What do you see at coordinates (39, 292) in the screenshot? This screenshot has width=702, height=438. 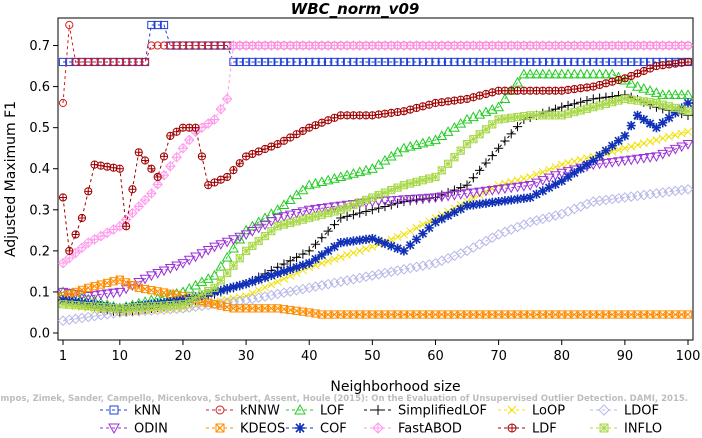 I see `y-tick-label: 0.1` at bounding box center [39, 292].